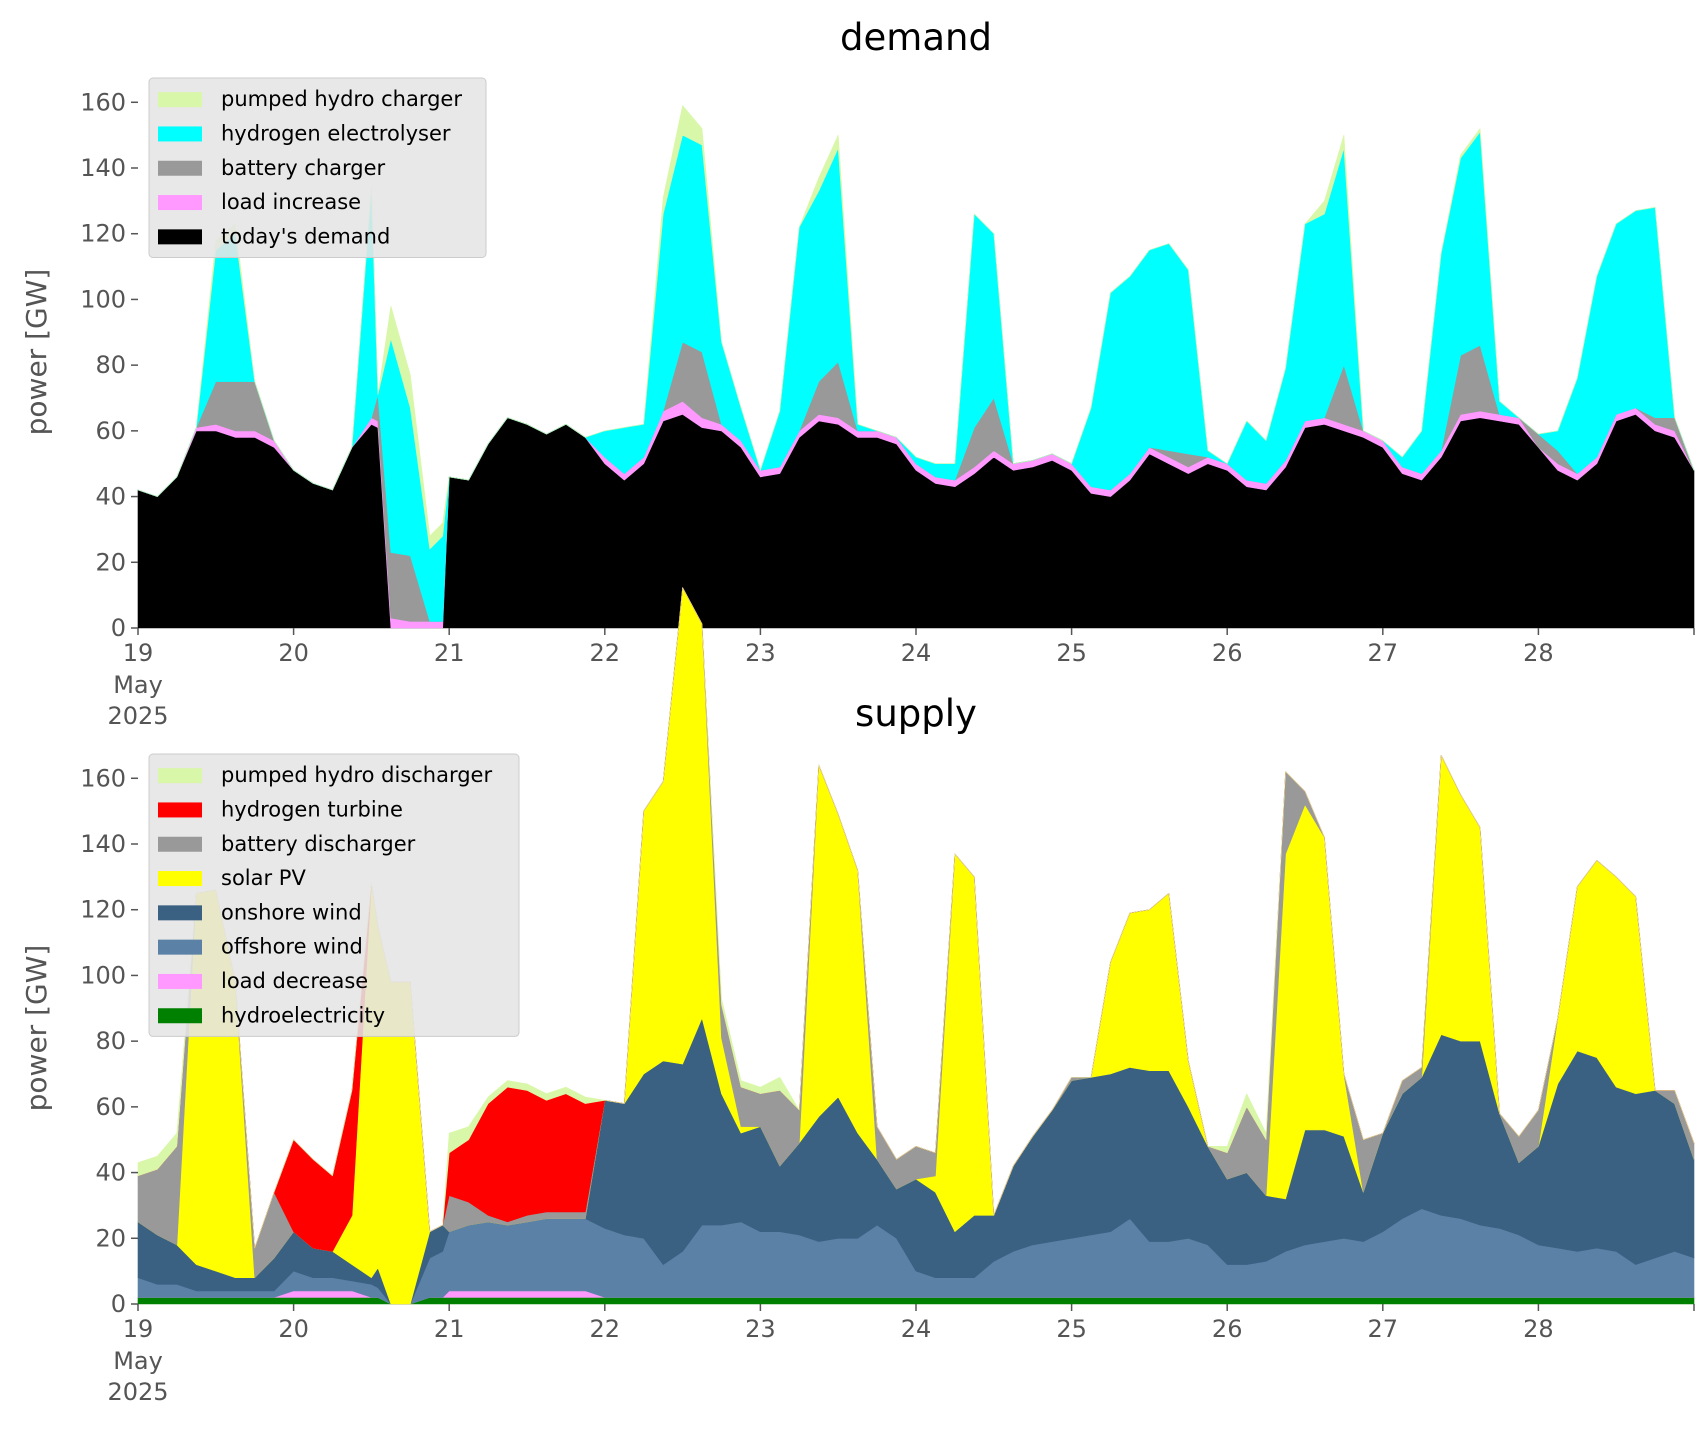 The height and width of the screenshot is (1431, 1706). What do you see at coordinates (312, 809) in the screenshot?
I see `legend-label: hydrogen turbine` at bounding box center [312, 809].